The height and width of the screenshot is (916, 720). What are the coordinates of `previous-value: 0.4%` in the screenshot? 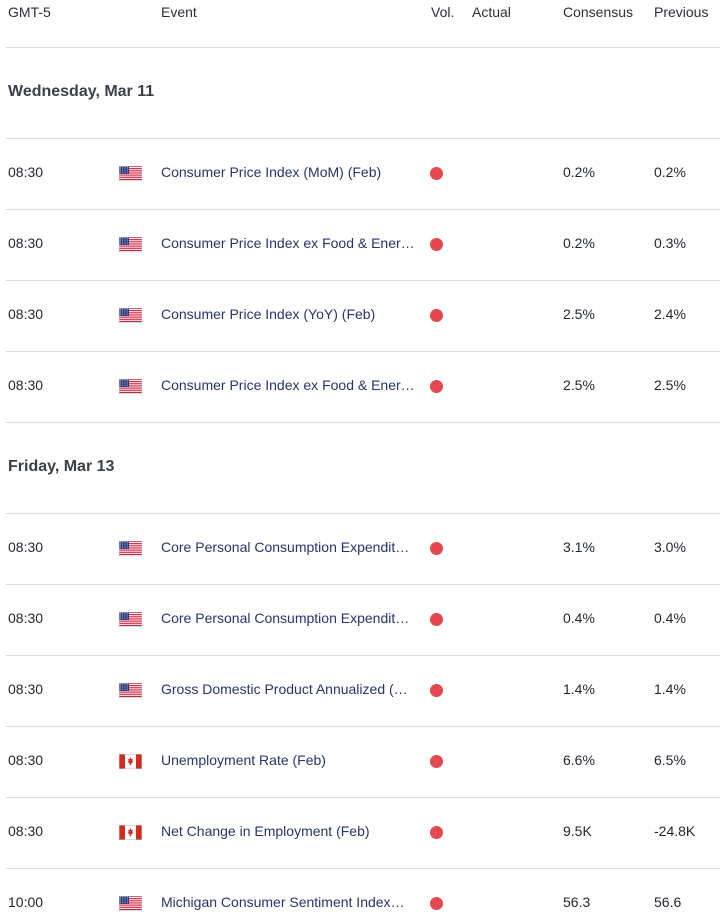 It's located at (670, 618).